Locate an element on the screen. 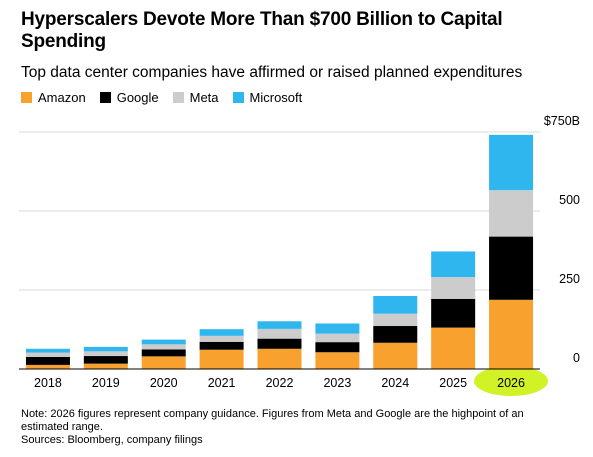 Image resolution: width=593 pixels, height=457 pixels. legend-label: Meta is located at coordinates (204, 97).